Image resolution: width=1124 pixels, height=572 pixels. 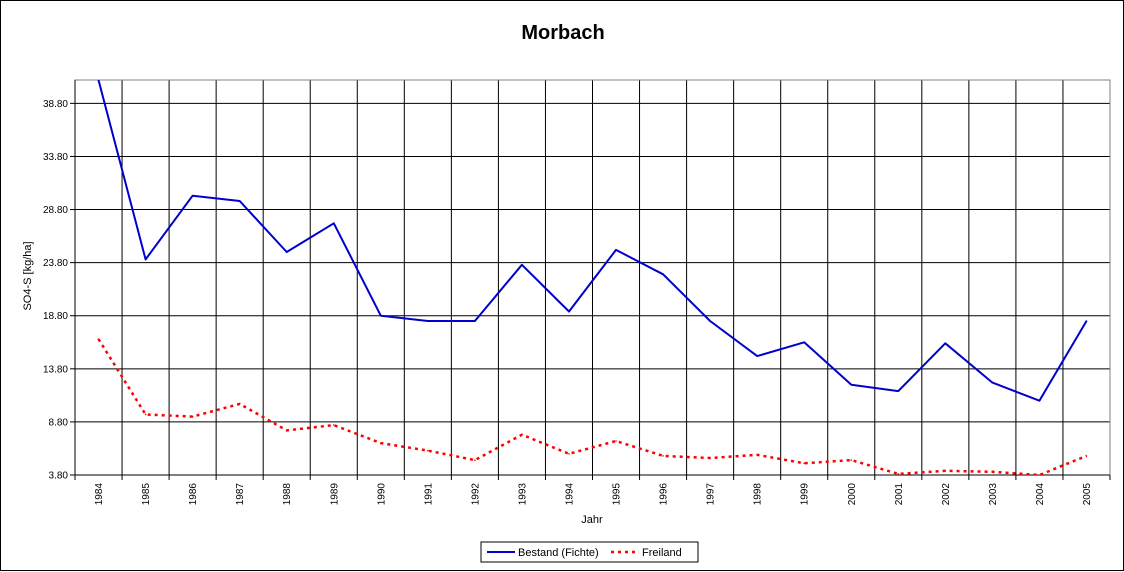 What do you see at coordinates (146, 494) in the screenshot?
I see `x-tick-label: 1985` at bounding box center [146, 494].